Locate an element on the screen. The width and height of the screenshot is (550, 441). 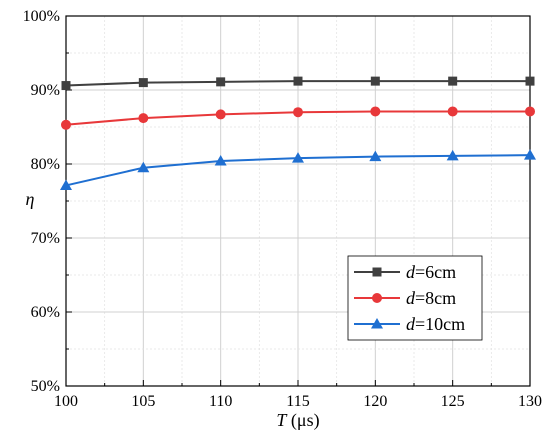
y-tick-label: 70% is located at coordinates (45, 238).